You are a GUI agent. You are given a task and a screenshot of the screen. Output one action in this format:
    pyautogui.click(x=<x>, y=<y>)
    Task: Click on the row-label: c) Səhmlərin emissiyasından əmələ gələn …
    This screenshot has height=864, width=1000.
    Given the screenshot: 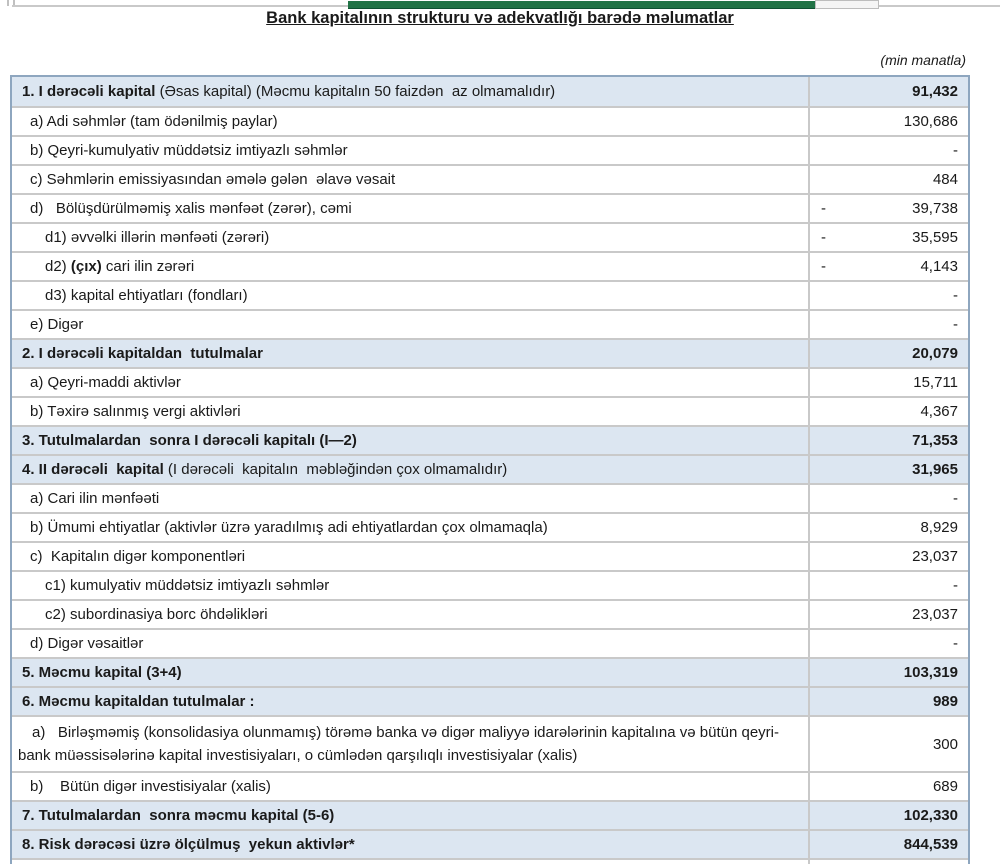 What is the action you would take?
    pyautogui.click(x=411, y=179)
    